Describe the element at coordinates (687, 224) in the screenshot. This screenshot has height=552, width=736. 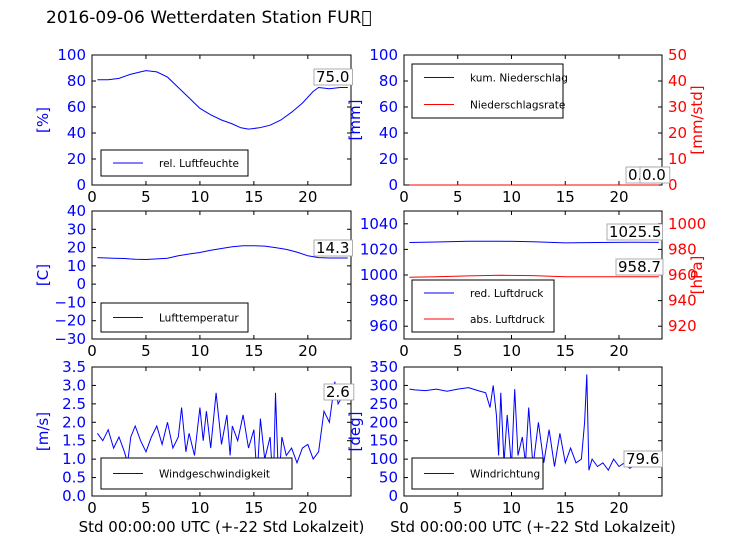
I see `y2-tick-label: 1000` at that location.